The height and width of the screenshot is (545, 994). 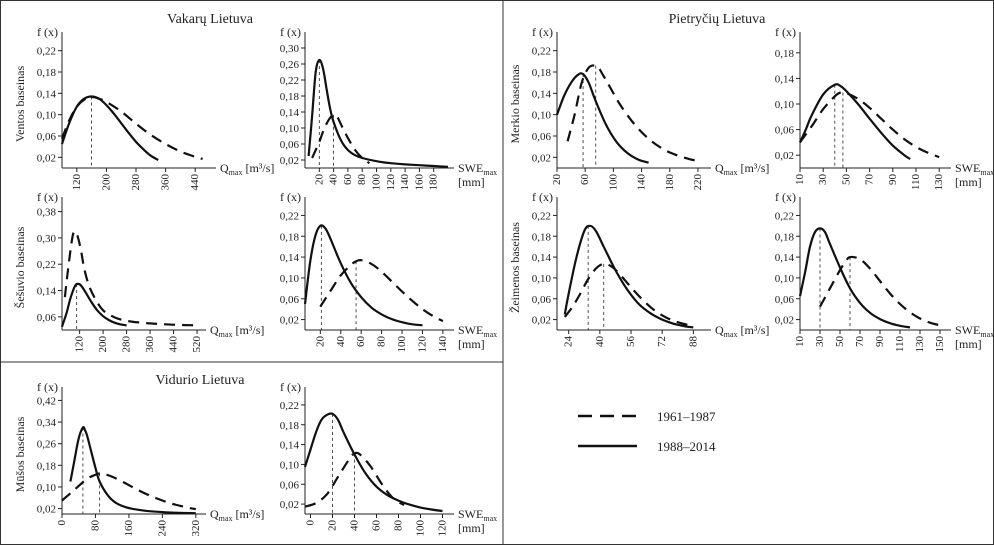 What do you see at coordinates (940, 344) in the screenshot?
I see `x-tick-label: 150` at bounding box center [940, 344].